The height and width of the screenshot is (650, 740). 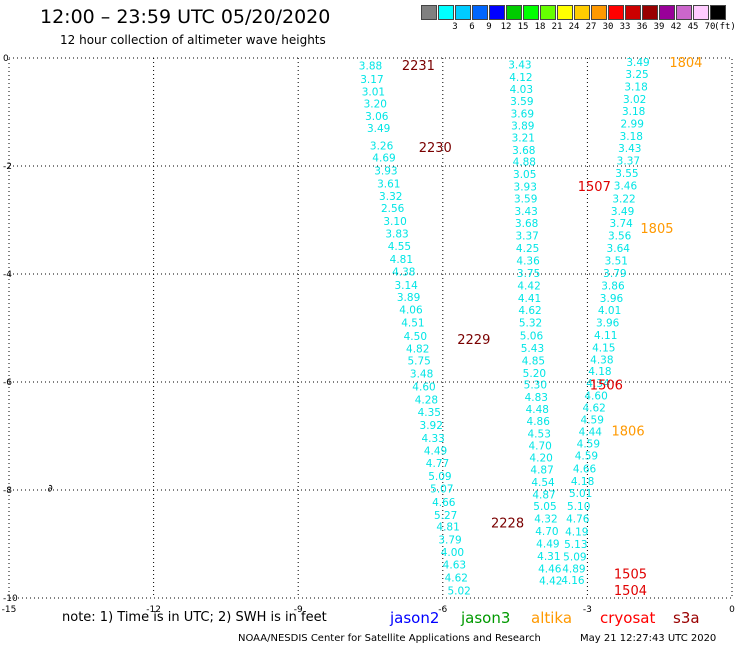 What do you see at coordinates (539, 422) in the screenshot?
I see `data-point-label: 4.86` at bounding box center [539, 422].